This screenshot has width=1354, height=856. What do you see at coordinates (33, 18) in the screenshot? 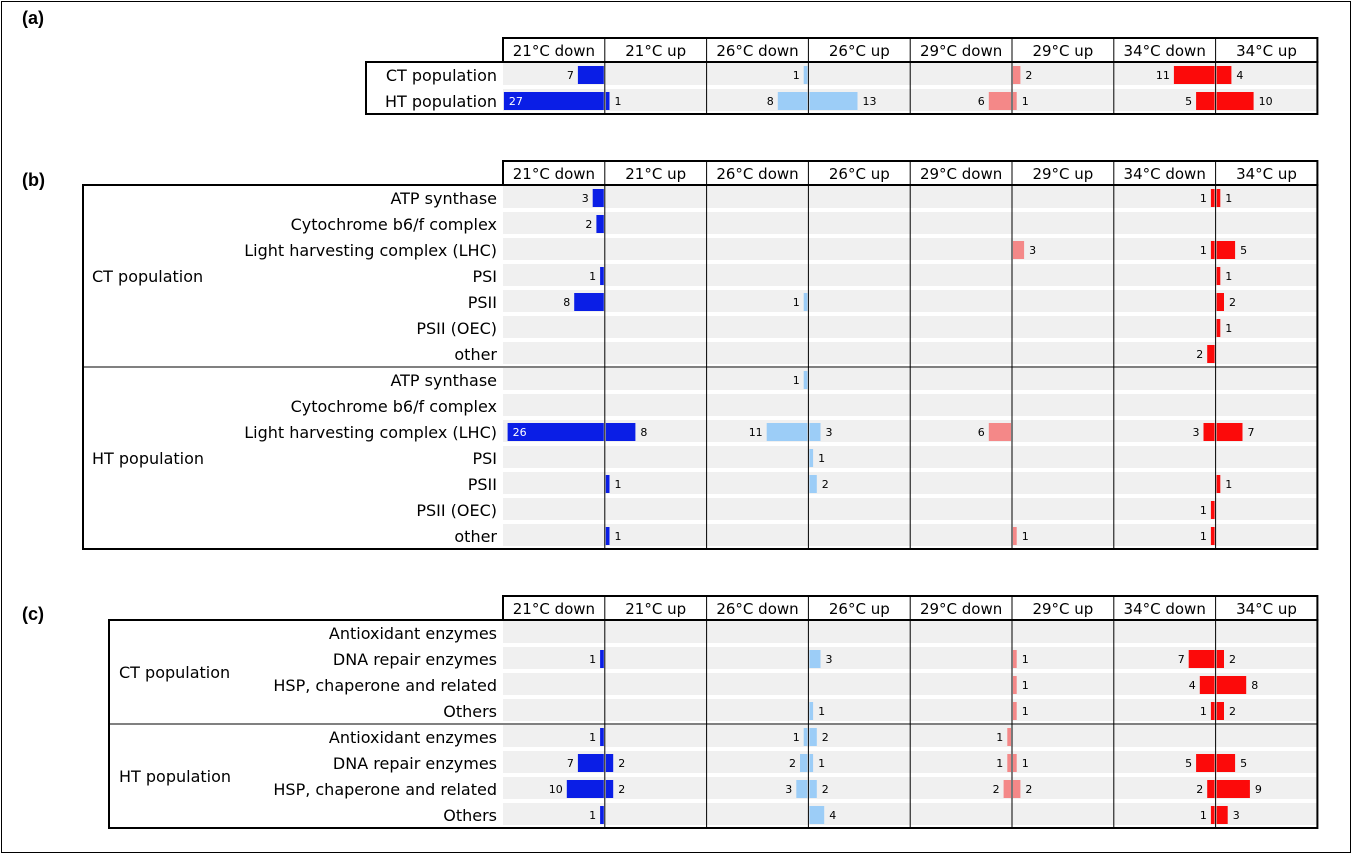
I see `panel-a-label: (a)` at bounding box center [33, 18].